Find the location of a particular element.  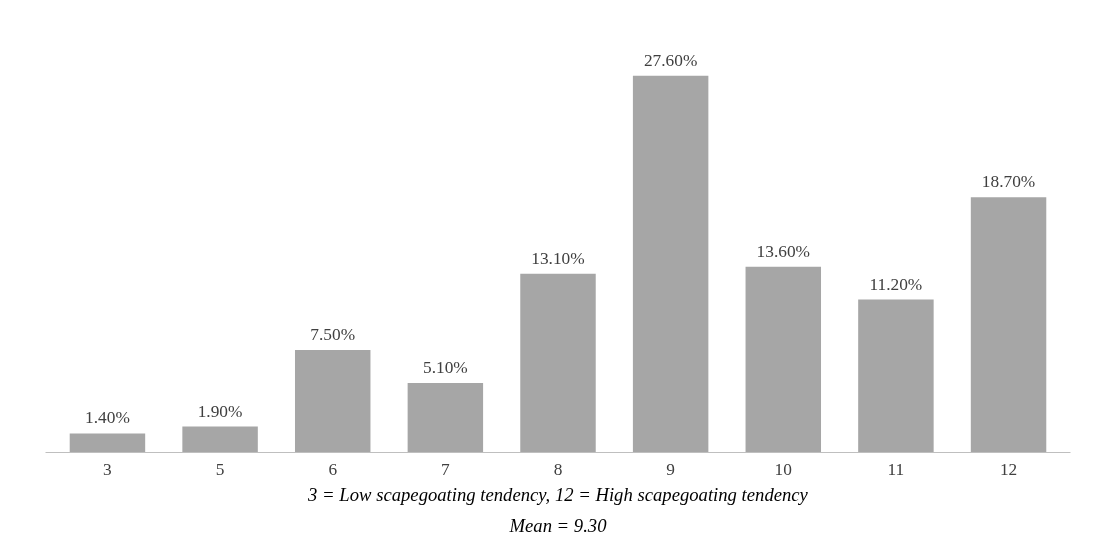

x-tick-label: 11 is located at coordinates (896, 469).